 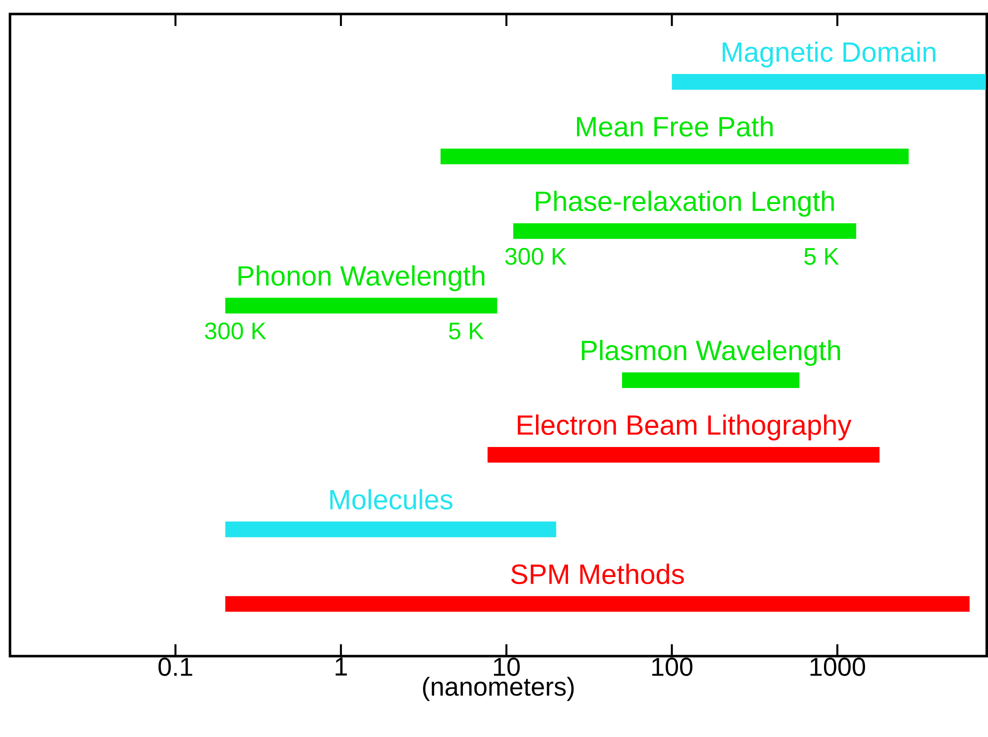 What do you see at coordinates (597, 574) in the screenshot?
I see `y-tick-label: SPM Methods` at bounding box center [597, 574].